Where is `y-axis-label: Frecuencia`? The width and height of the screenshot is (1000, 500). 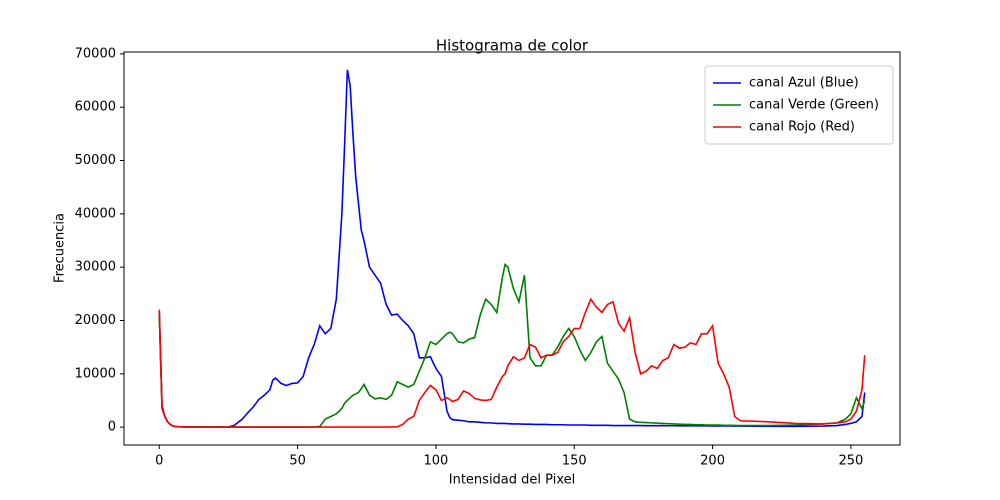 y-axis-label: Frecuencia is located at coordinates (60, 248).